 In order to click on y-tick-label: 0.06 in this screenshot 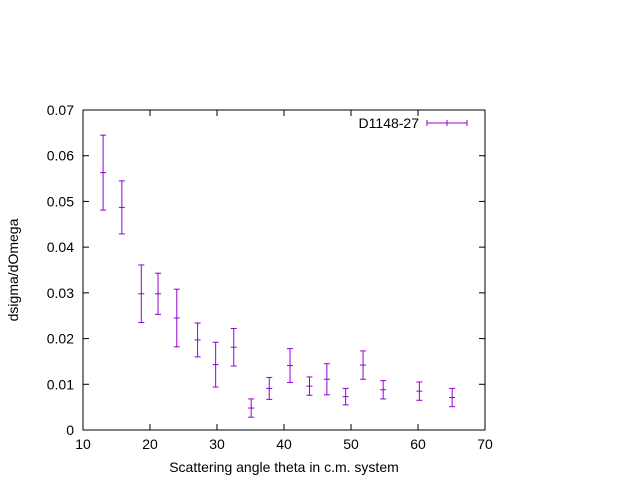, I will do `click(60, 156)`.